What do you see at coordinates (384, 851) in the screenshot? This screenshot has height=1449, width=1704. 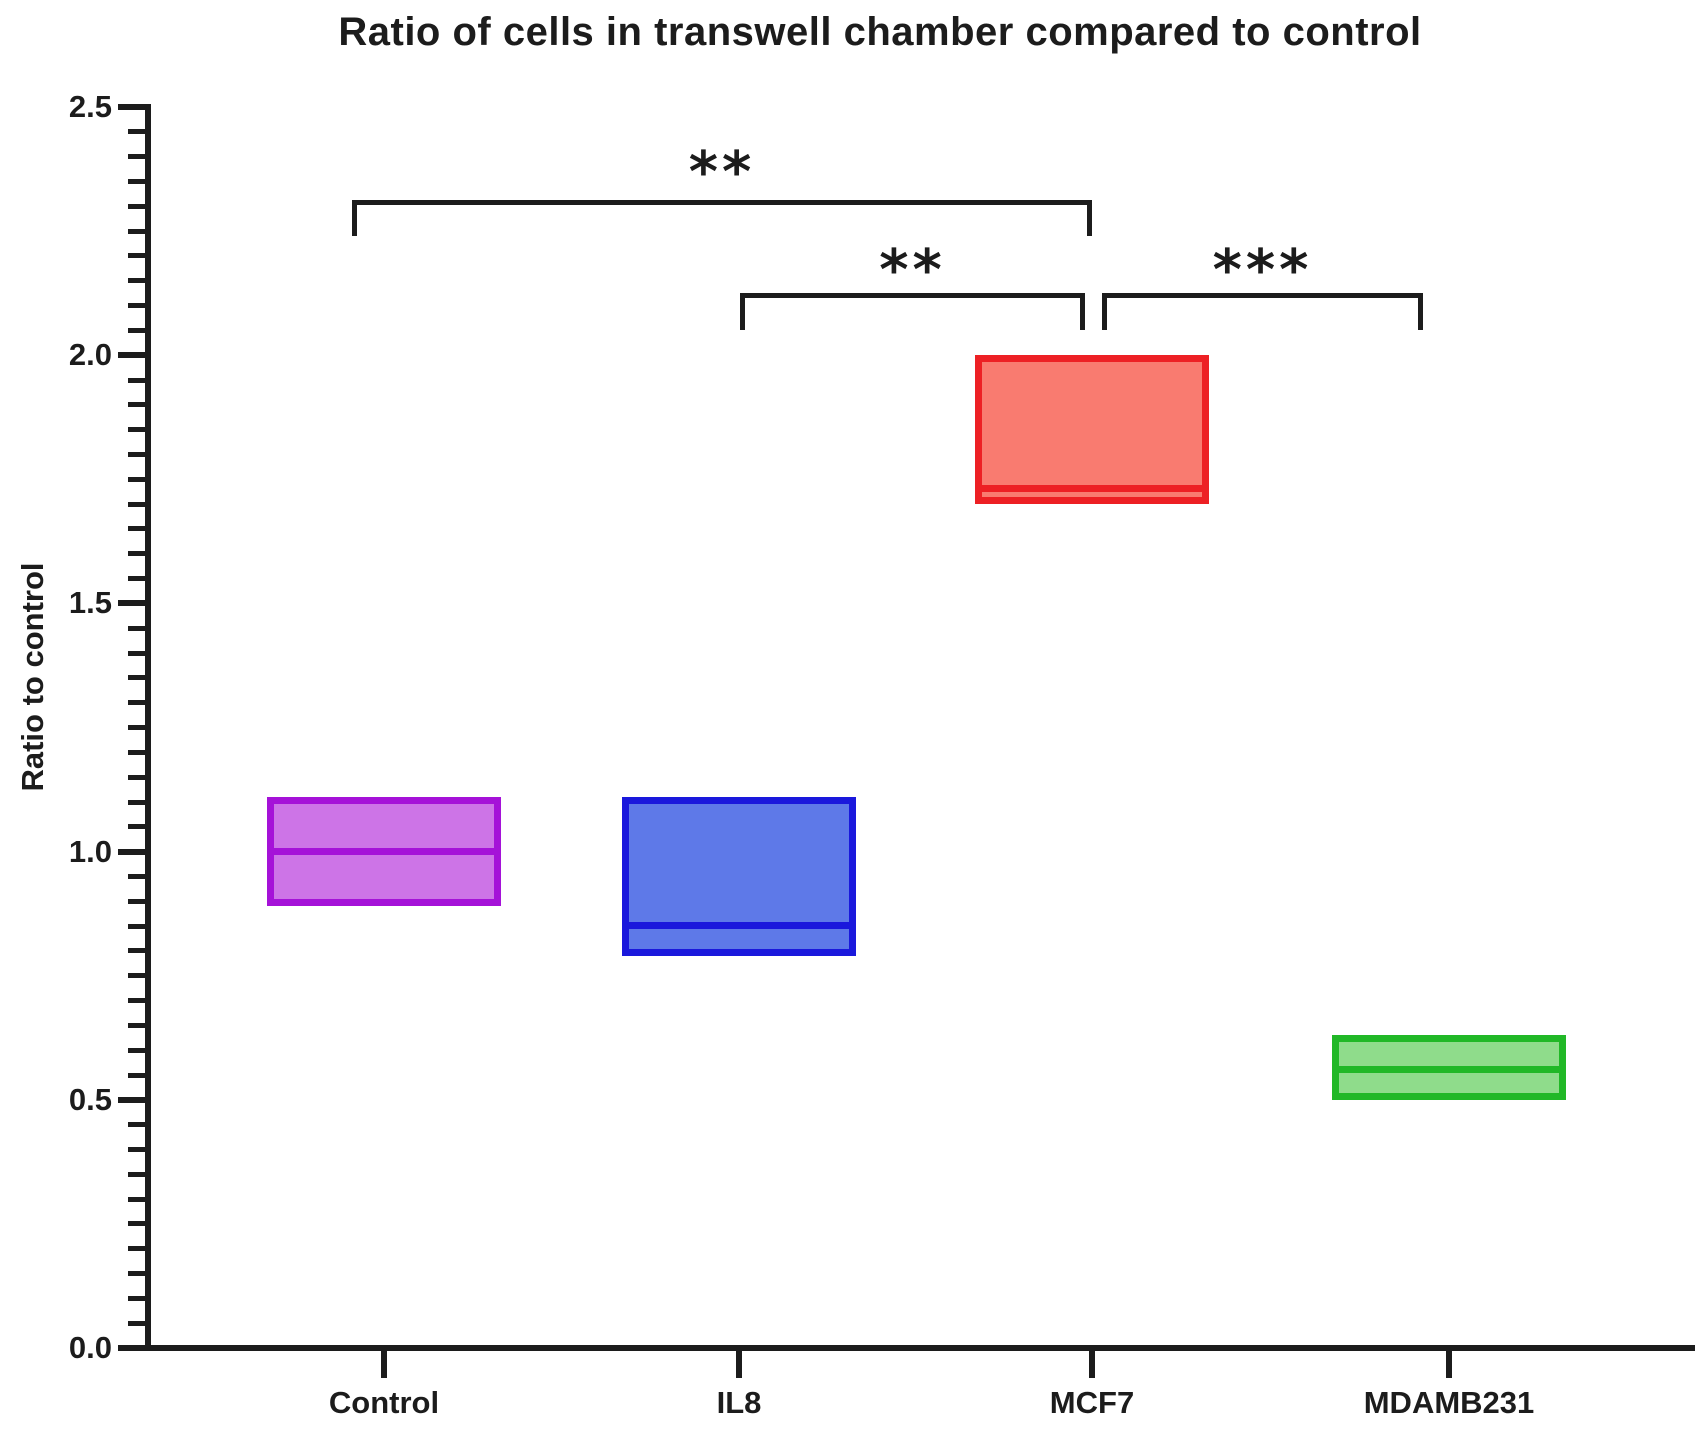 I see `median-line-control` at bounding box center [384, 851].